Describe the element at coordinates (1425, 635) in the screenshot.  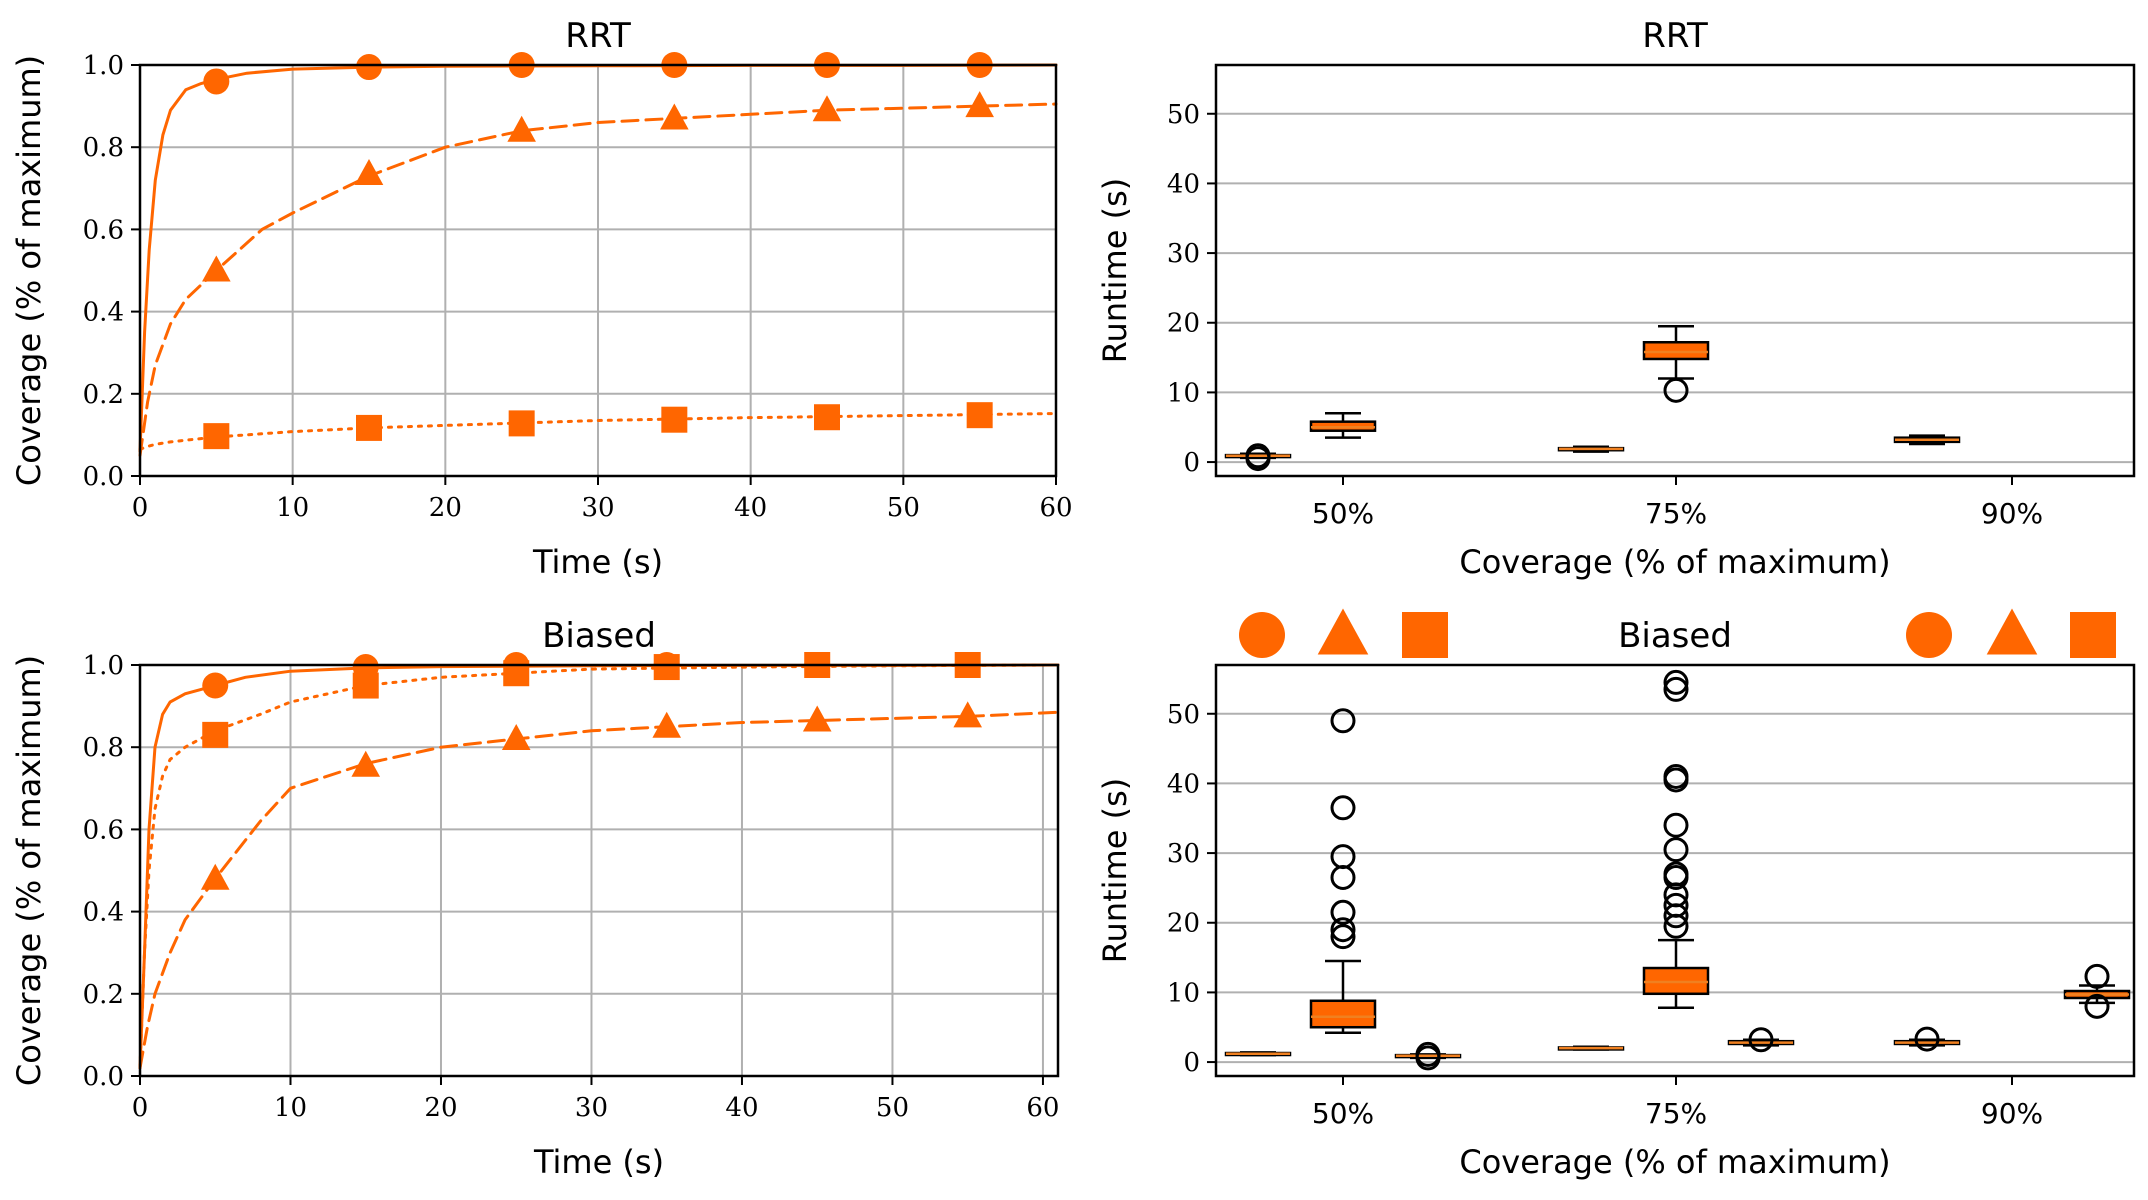
I see `legend-marker-square` at that location.